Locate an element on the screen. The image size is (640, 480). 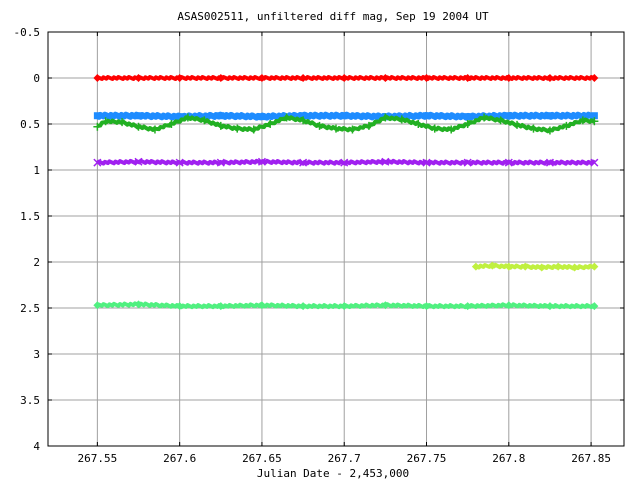
y-tick-label: 2.5 is located at coordinates (30, 308).